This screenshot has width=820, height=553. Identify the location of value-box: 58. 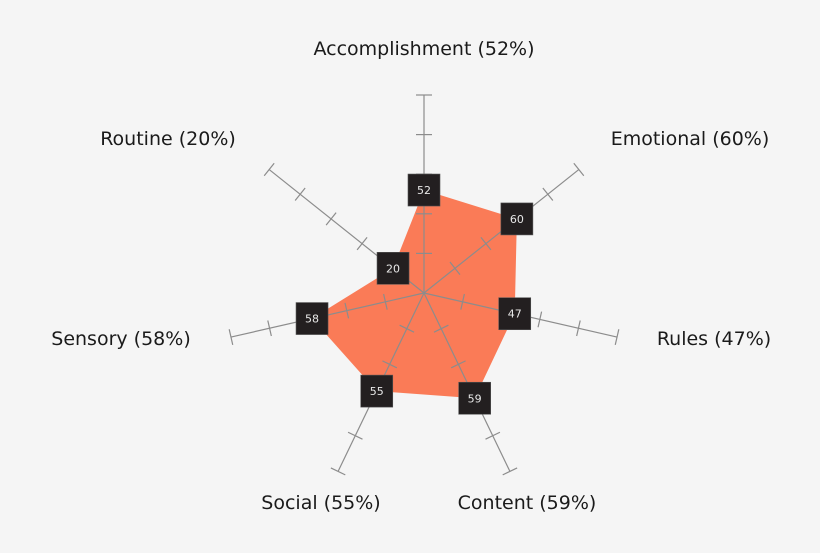
(312, 318).